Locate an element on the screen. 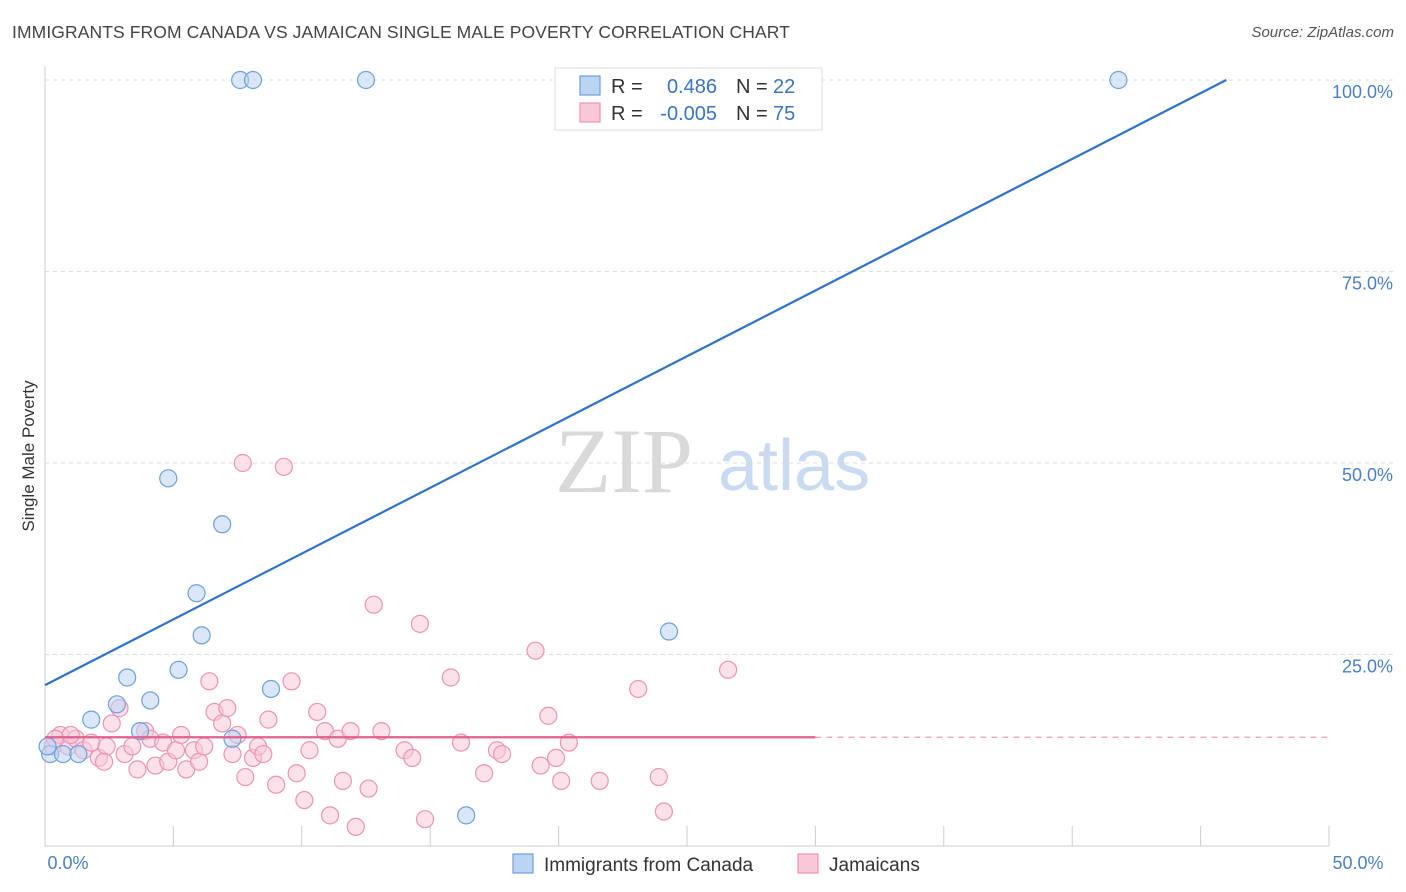  x-tick-label-max: 50.0% is located at coordinates (1357, 863).